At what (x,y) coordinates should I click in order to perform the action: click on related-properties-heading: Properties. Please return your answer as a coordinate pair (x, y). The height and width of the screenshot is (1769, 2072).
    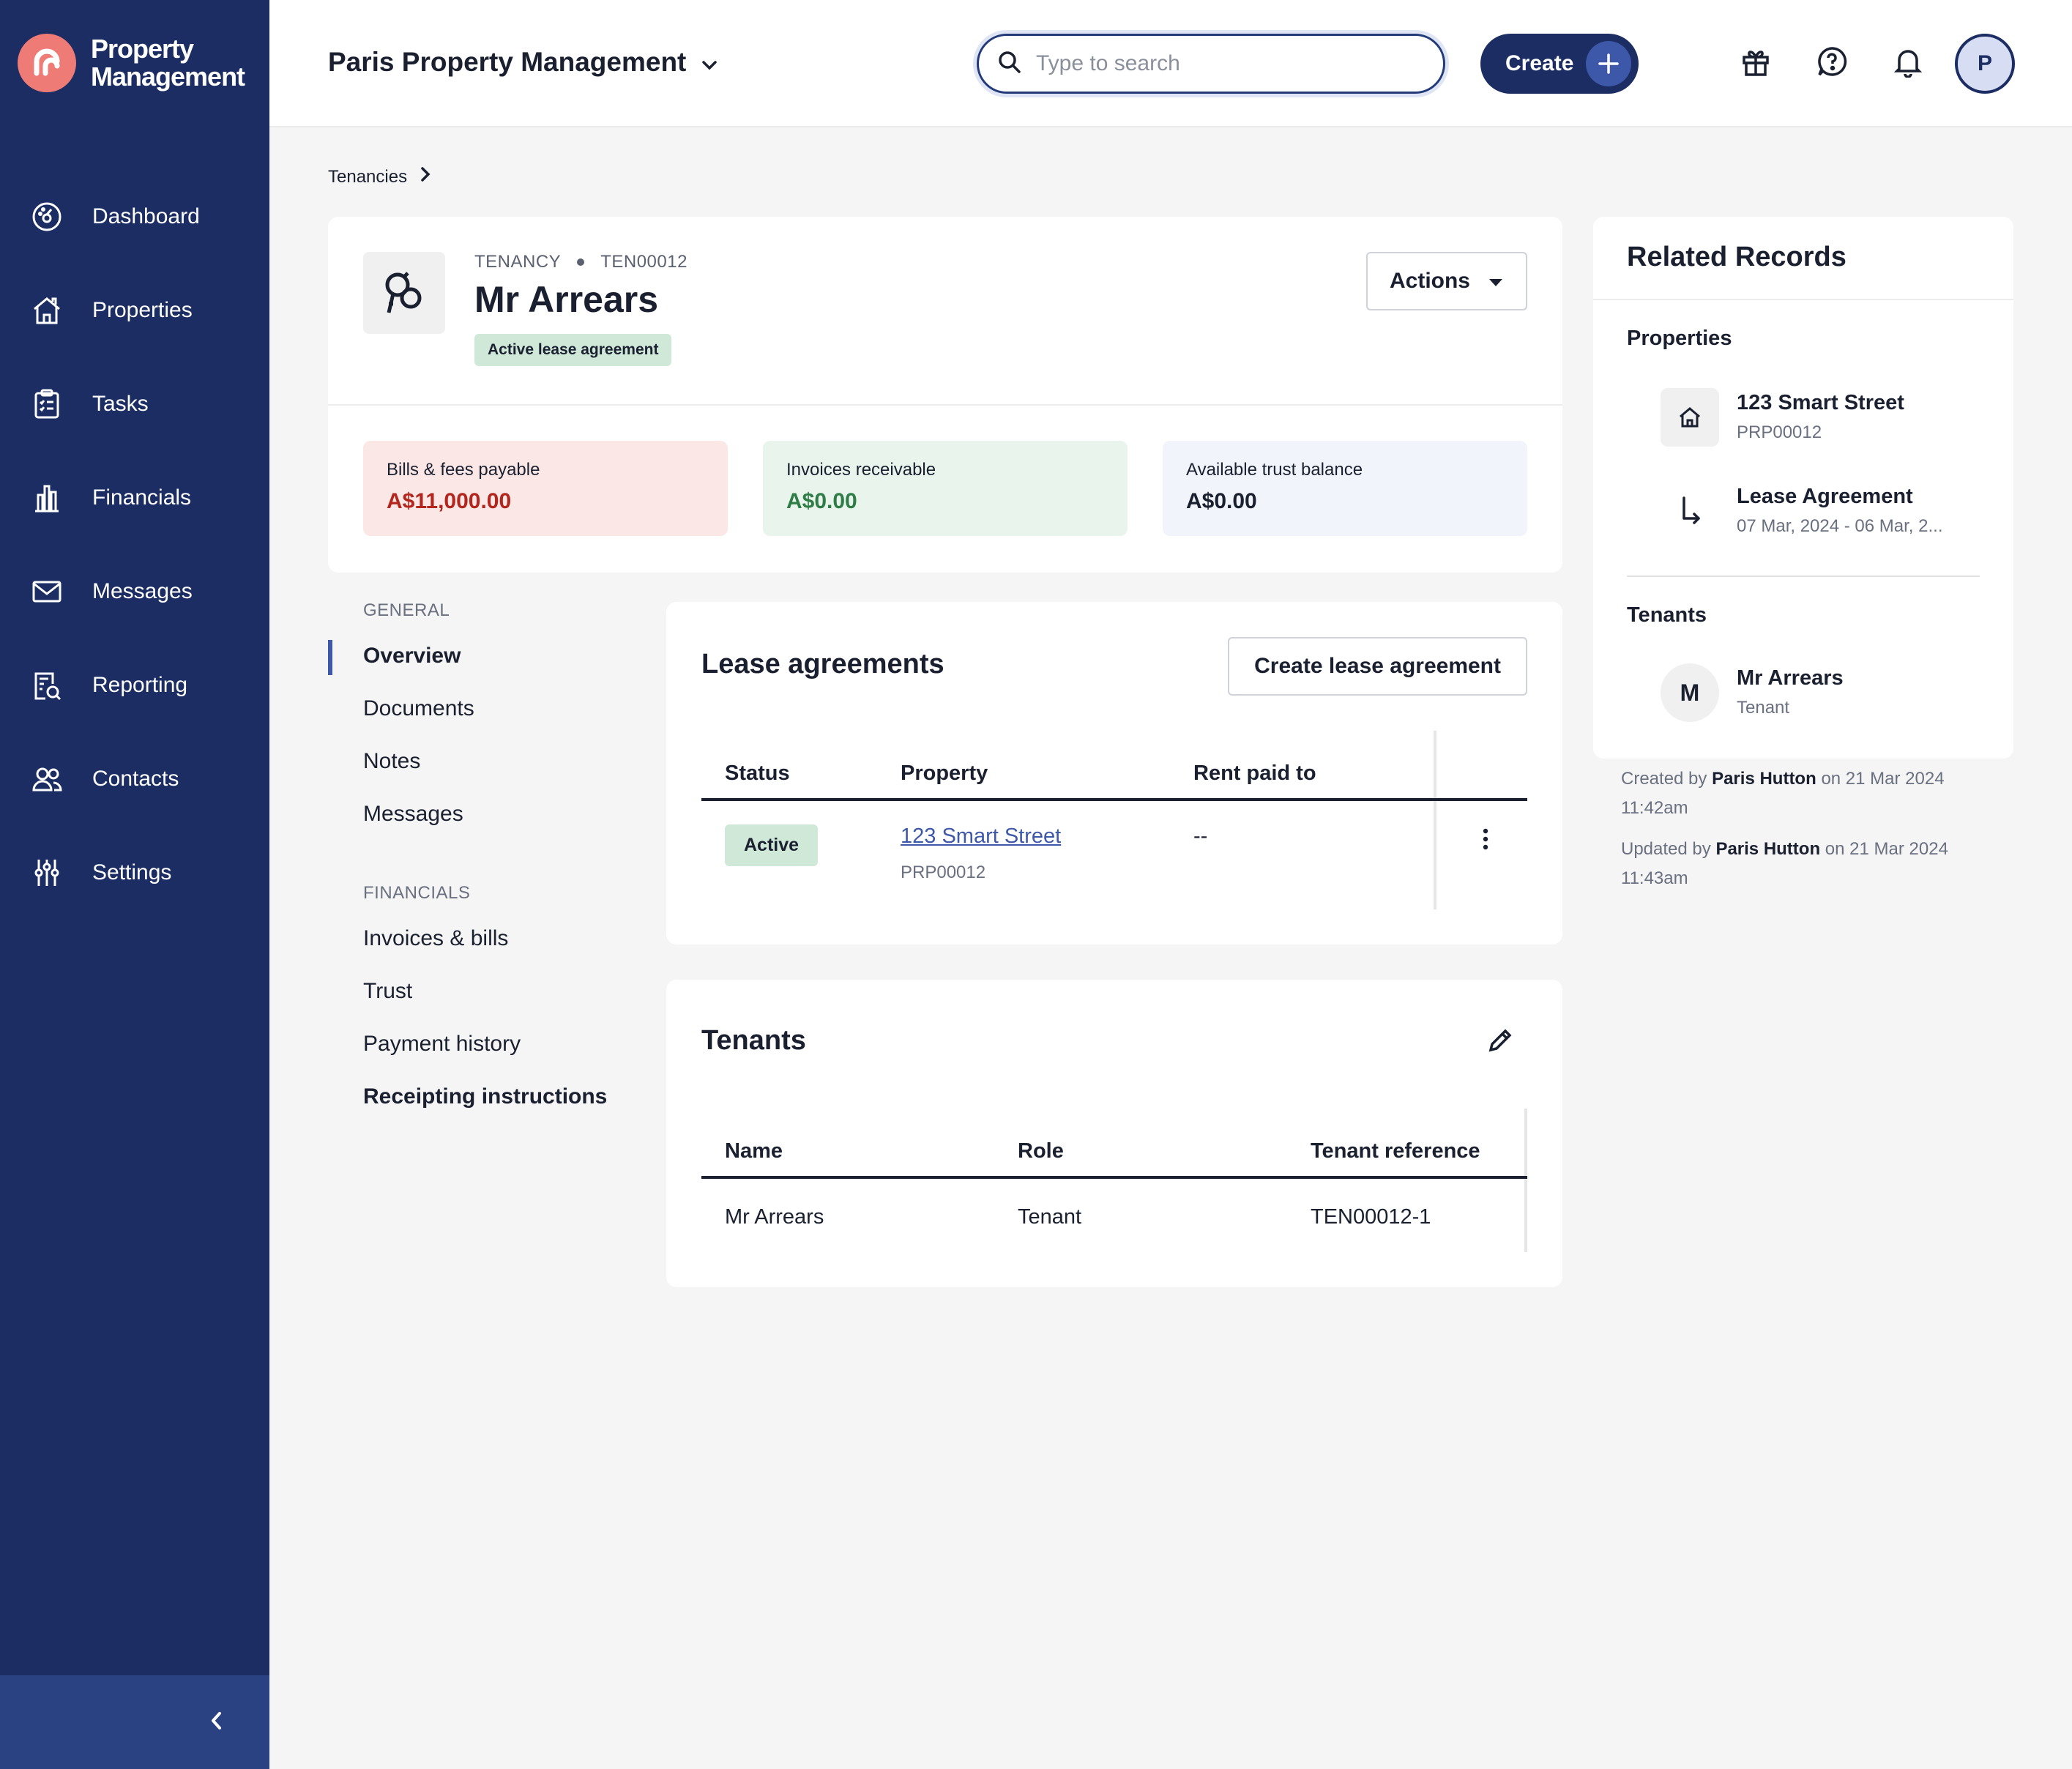
    Looking at the image, I should click on (1679, 338).